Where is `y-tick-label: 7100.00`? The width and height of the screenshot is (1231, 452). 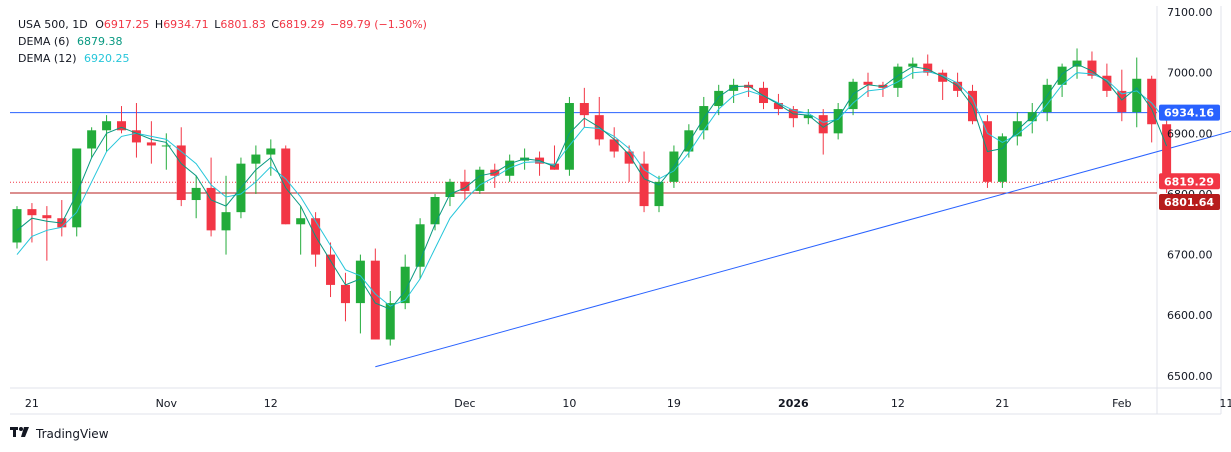
y-tick-label: 7100.00 is located at coordinates (1190, 12).